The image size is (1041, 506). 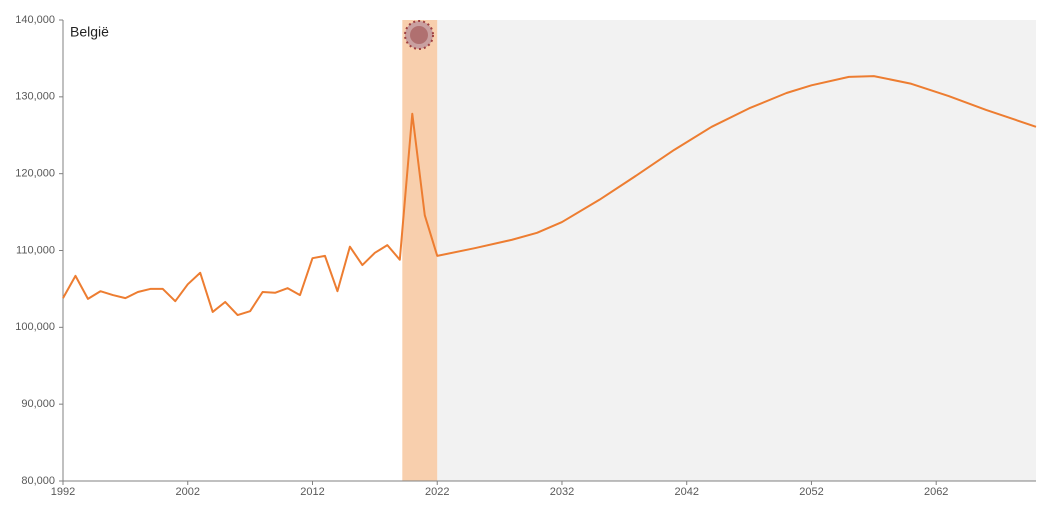 What do you see at coordinates (420, 250) in the screenshot?
I see `shaded-range` at bounding box center [420, 250].